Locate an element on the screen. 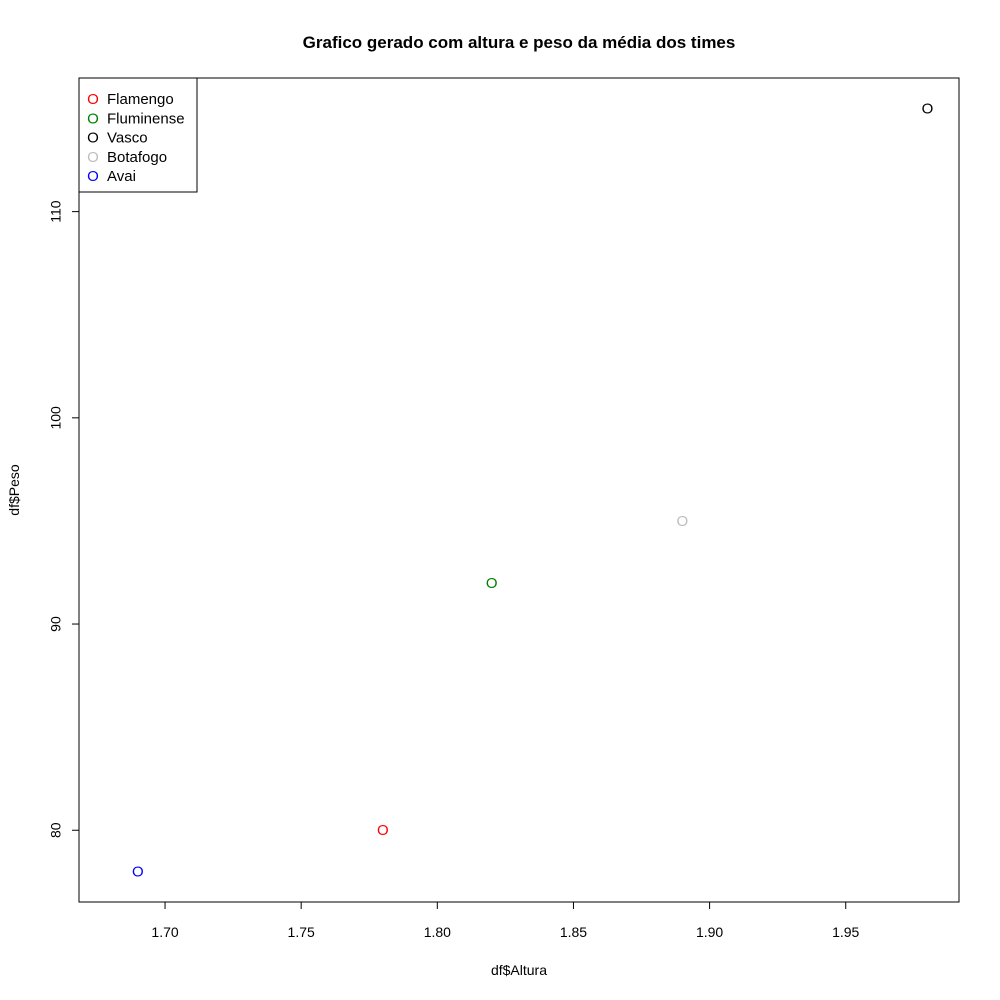 The image size is (1000, 1000). legend-label-fluminense: Fluminense is located at coordinates (146, 118).